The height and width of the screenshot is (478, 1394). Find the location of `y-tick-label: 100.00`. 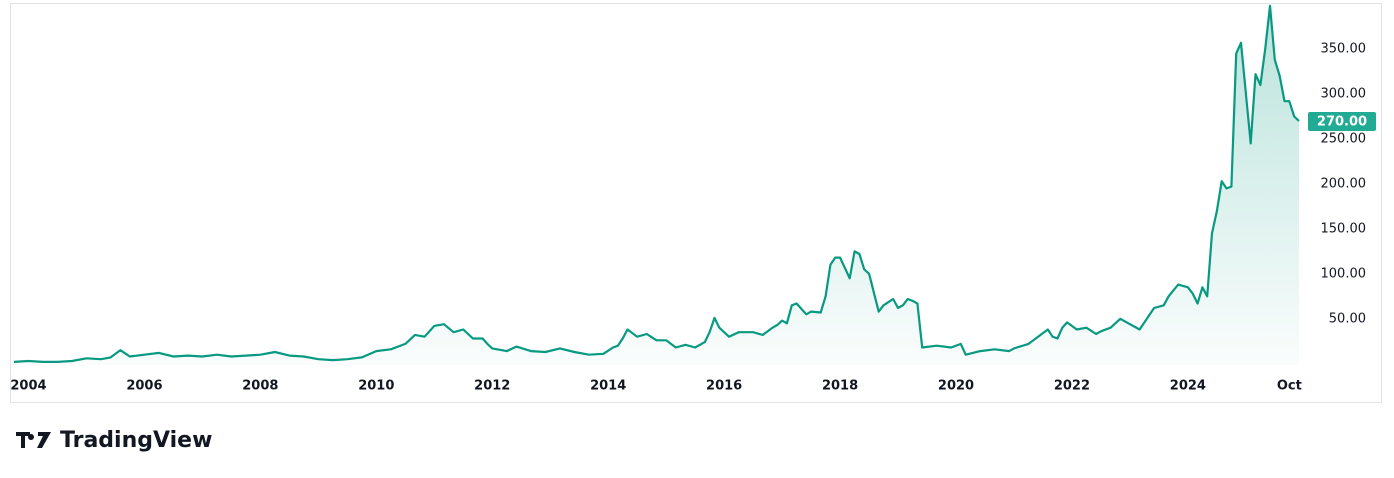

y-tick-label: 100.00 is located at coordinates (1344, 273).